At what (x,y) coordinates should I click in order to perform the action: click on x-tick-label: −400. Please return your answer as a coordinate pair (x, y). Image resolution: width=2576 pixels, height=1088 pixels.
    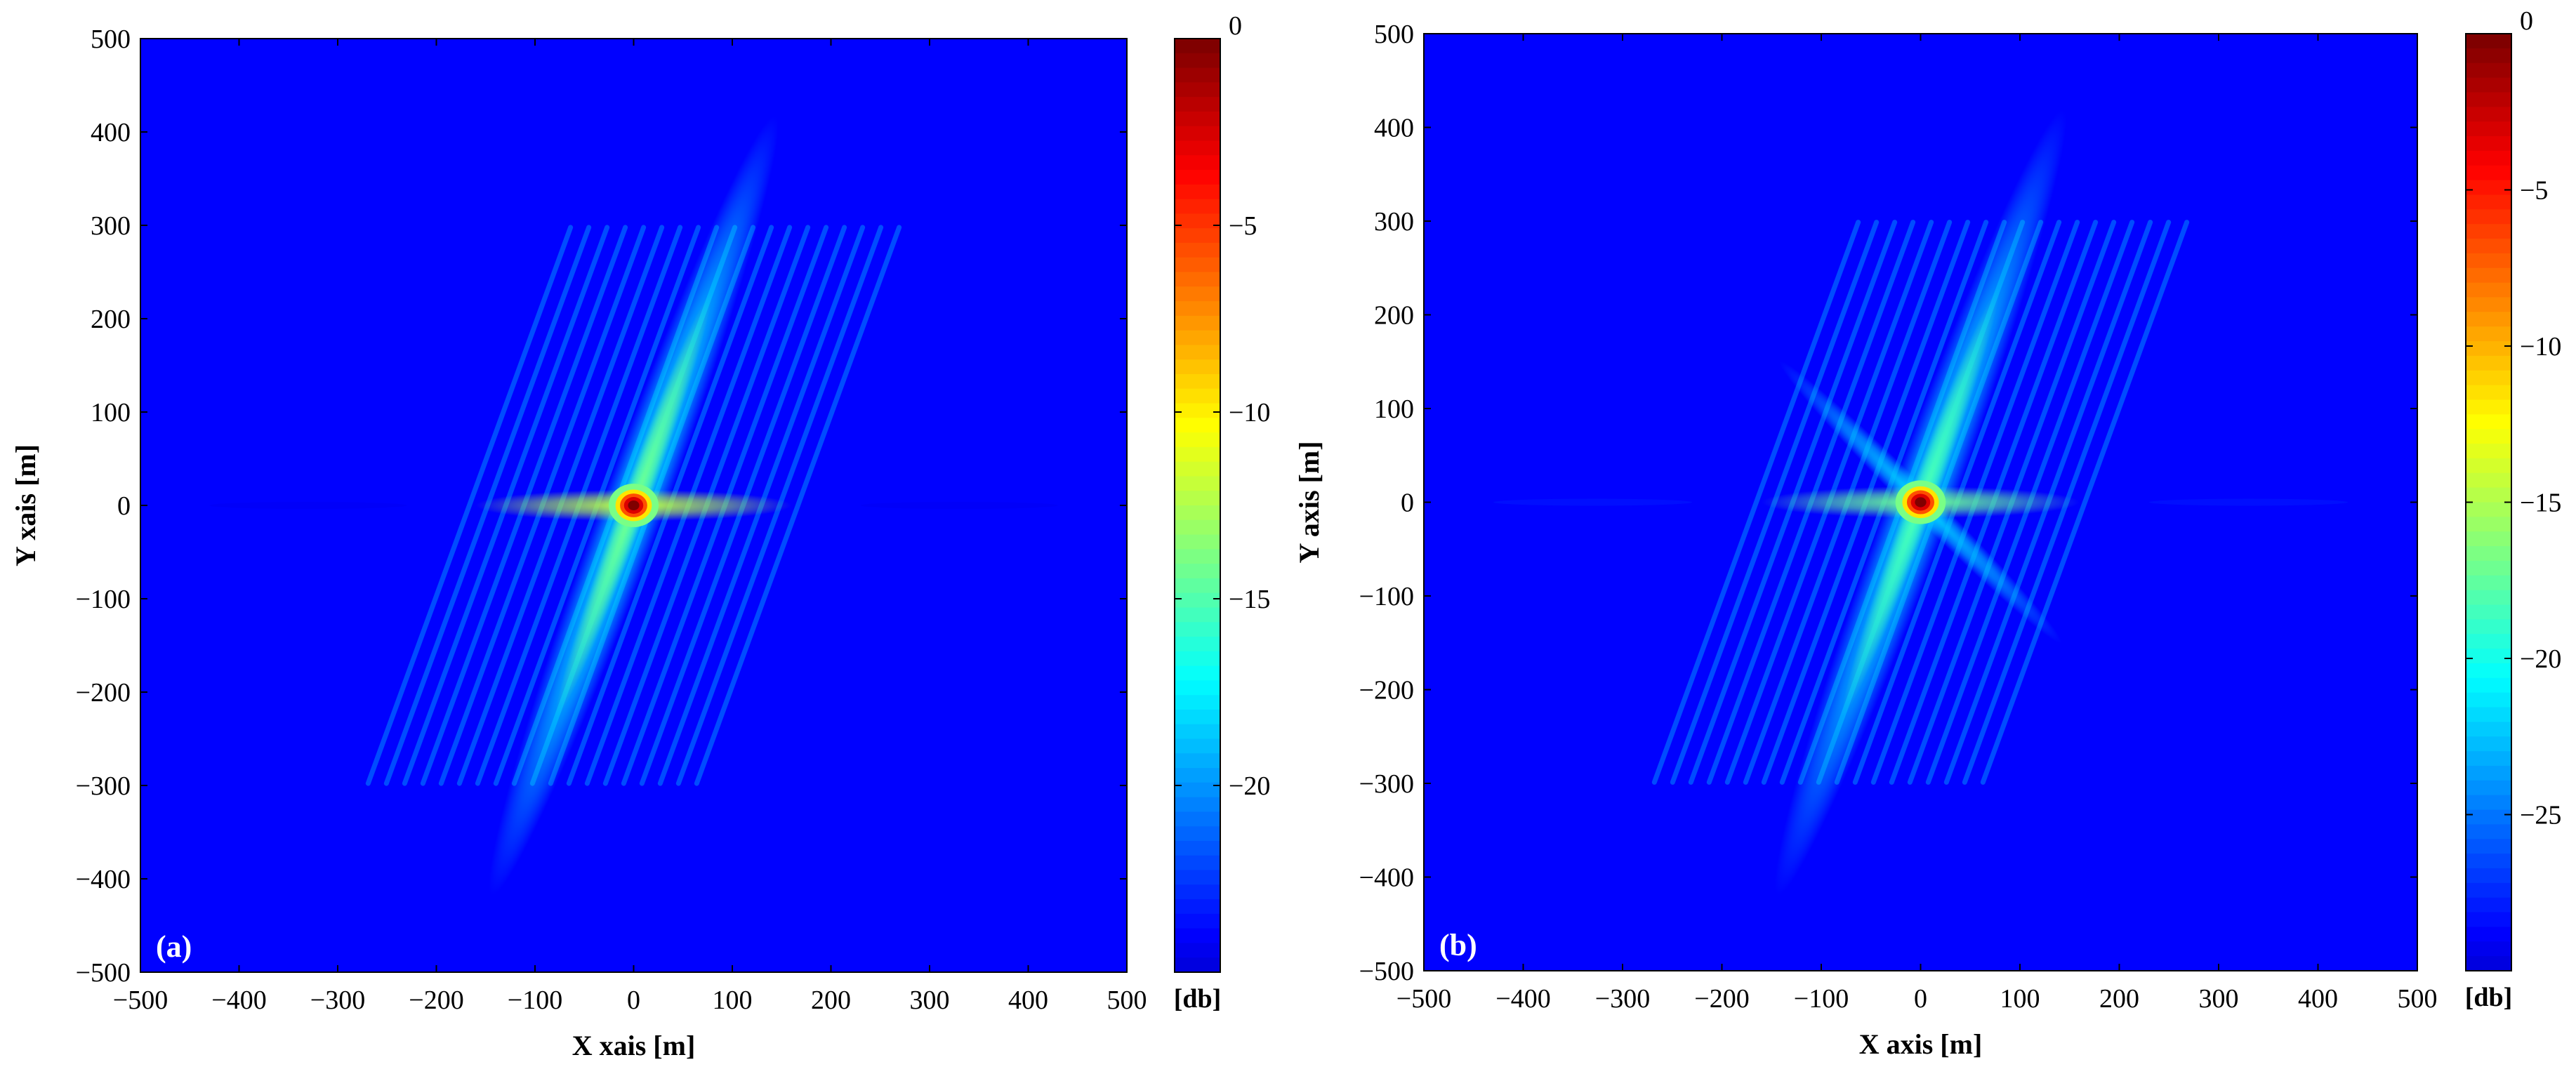
    Looking at the image, I should click on (1523, 999).